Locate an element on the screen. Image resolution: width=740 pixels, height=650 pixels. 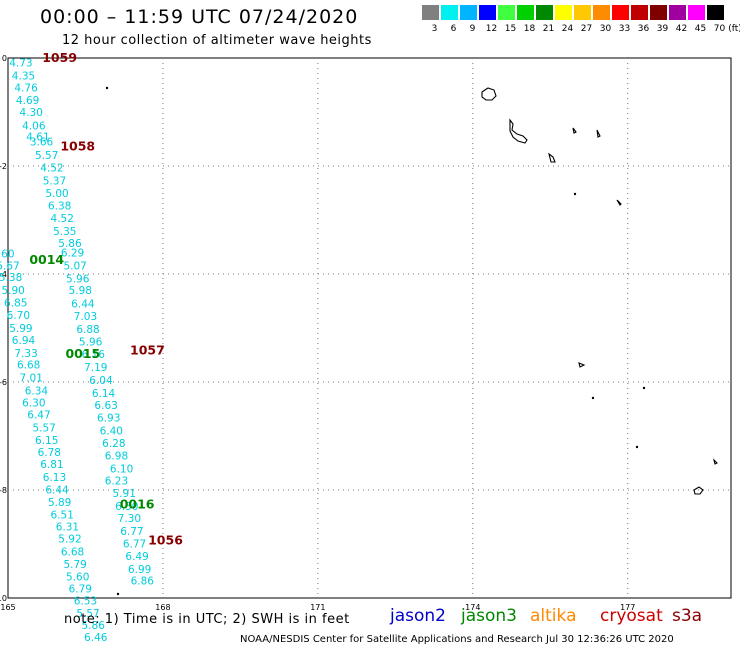
wave-height-label: 7.33 is located at coordinates (25, 354).